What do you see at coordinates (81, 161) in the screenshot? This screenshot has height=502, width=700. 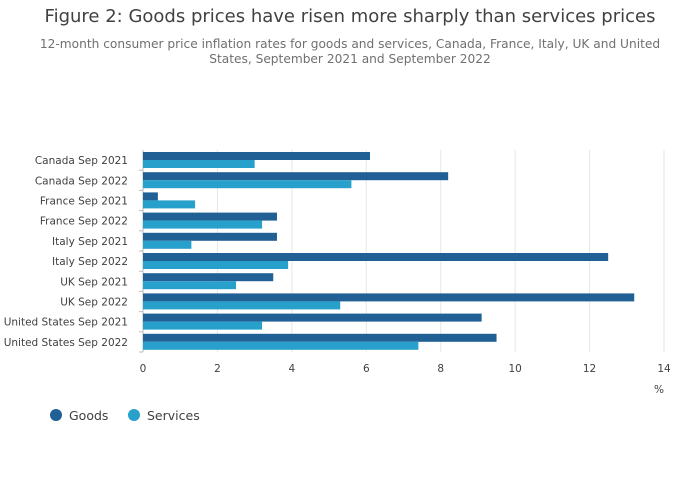 I see `category-label: Canada Sep 2021` at bounding box center [81, 161].